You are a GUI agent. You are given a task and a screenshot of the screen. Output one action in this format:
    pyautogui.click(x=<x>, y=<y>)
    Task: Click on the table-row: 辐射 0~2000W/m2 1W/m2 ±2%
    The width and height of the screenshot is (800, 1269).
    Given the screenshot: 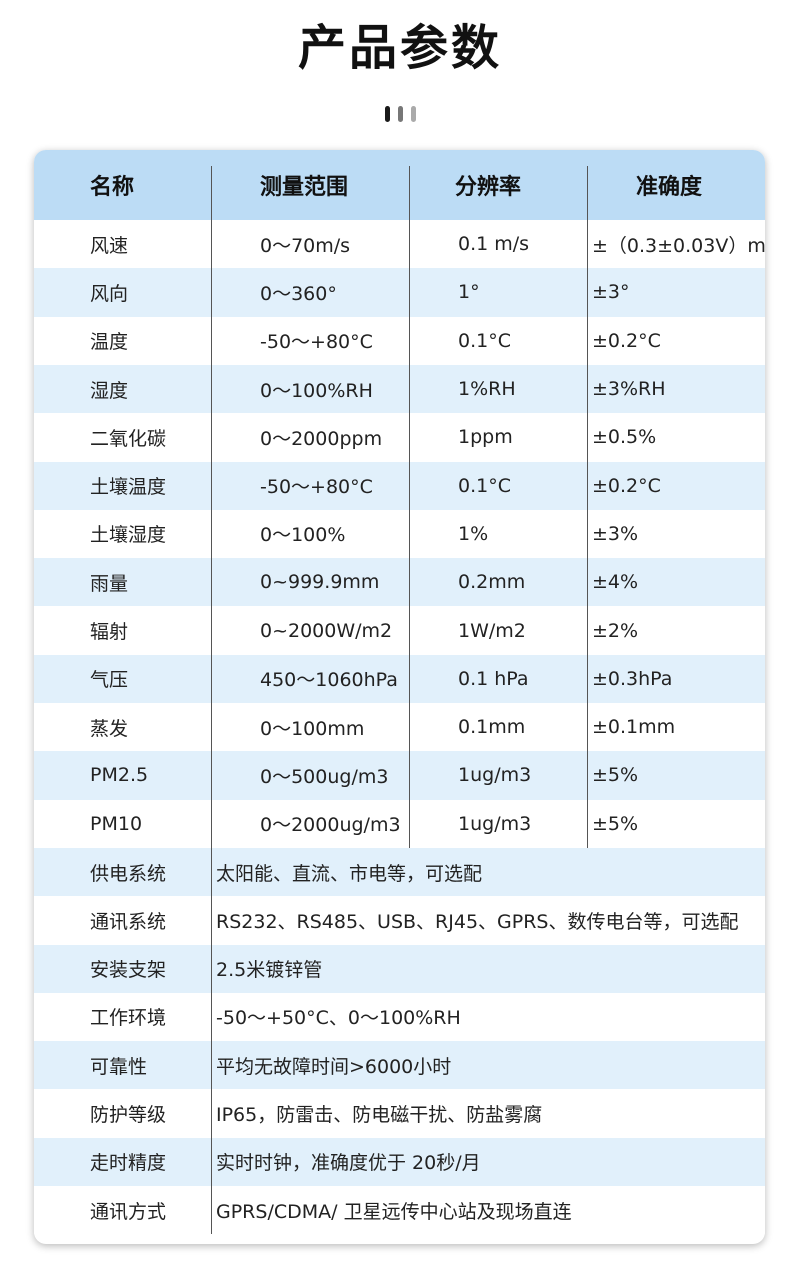 What is the action you would take?
    pyautogui.click(x=399, y=630)
    